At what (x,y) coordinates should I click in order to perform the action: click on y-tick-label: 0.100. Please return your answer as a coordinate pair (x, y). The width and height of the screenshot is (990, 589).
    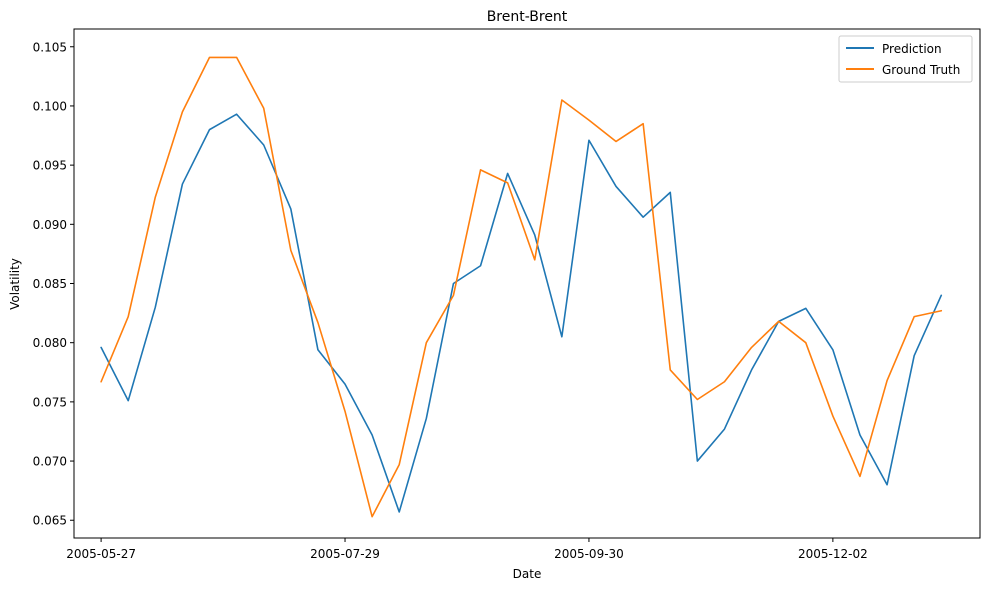
    Looking at the image, I should click on (50, 106).